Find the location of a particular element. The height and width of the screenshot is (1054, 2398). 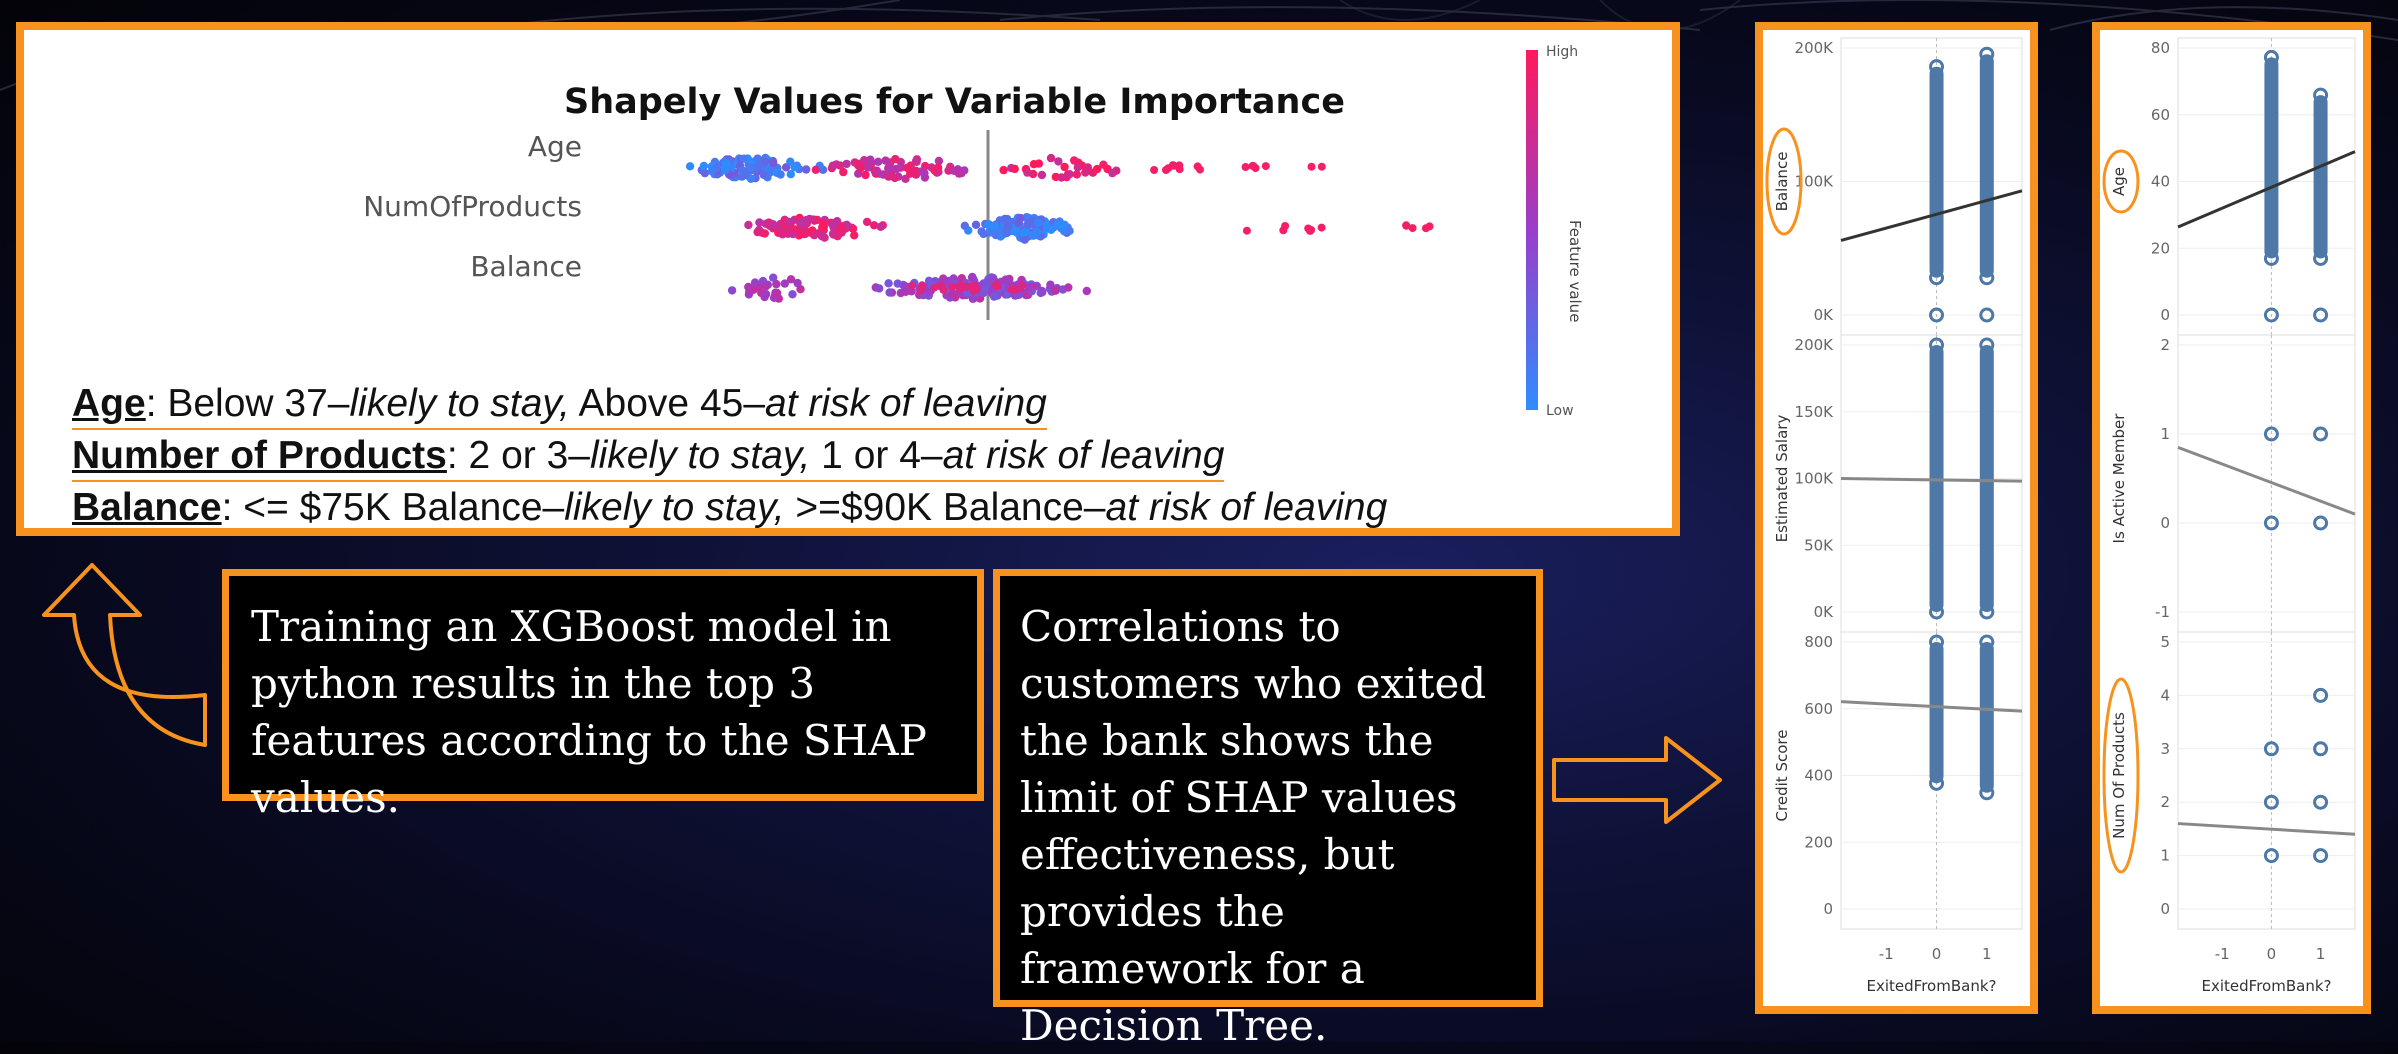

finding-balance-name: Balance is located at coordinates (147, 507).